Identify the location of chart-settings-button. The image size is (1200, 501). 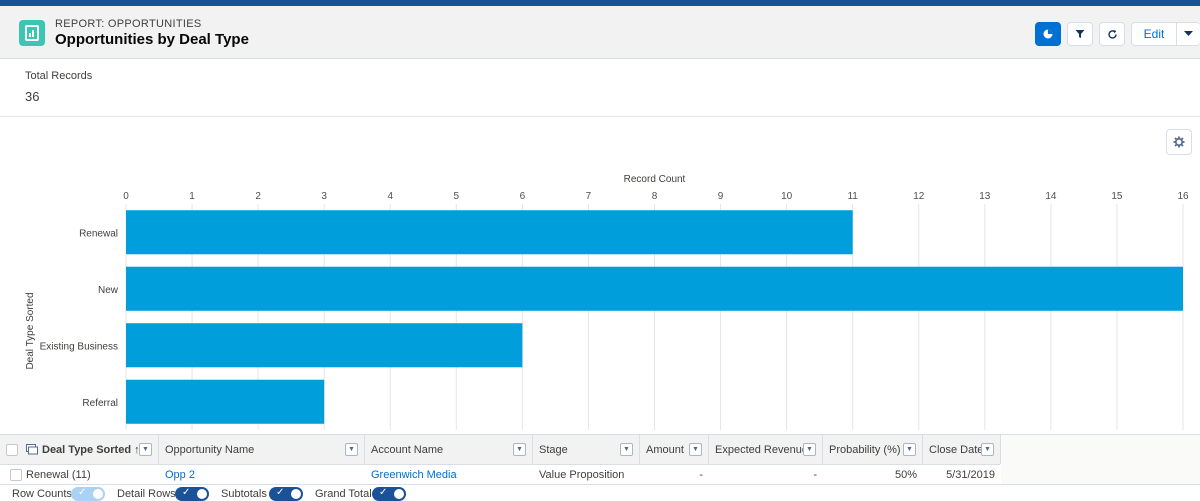
(1179, 142).